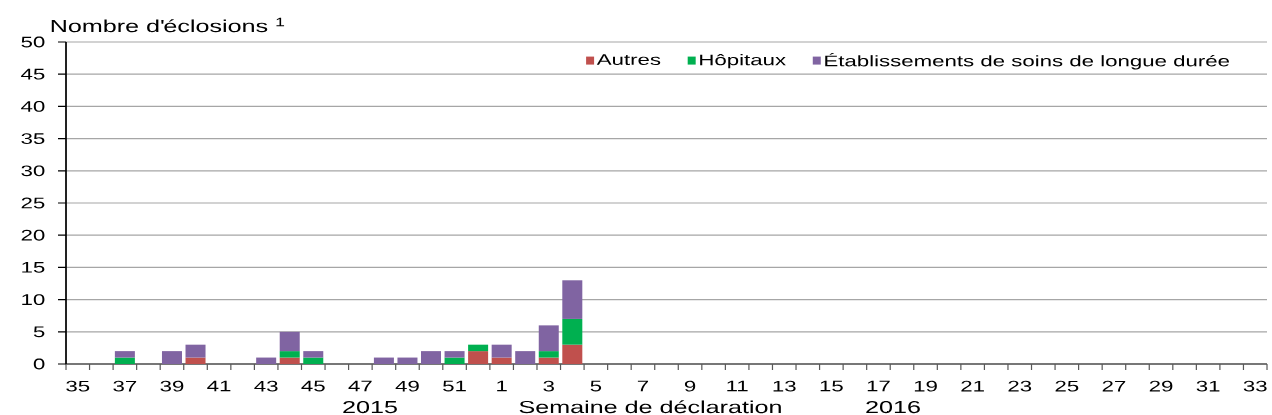 This screenshot has height=415, width=1272. What do you see at coordinates (39, 332) in the screenshot?
I see `y-tick-label: 5` at bounding box center [39, 332].